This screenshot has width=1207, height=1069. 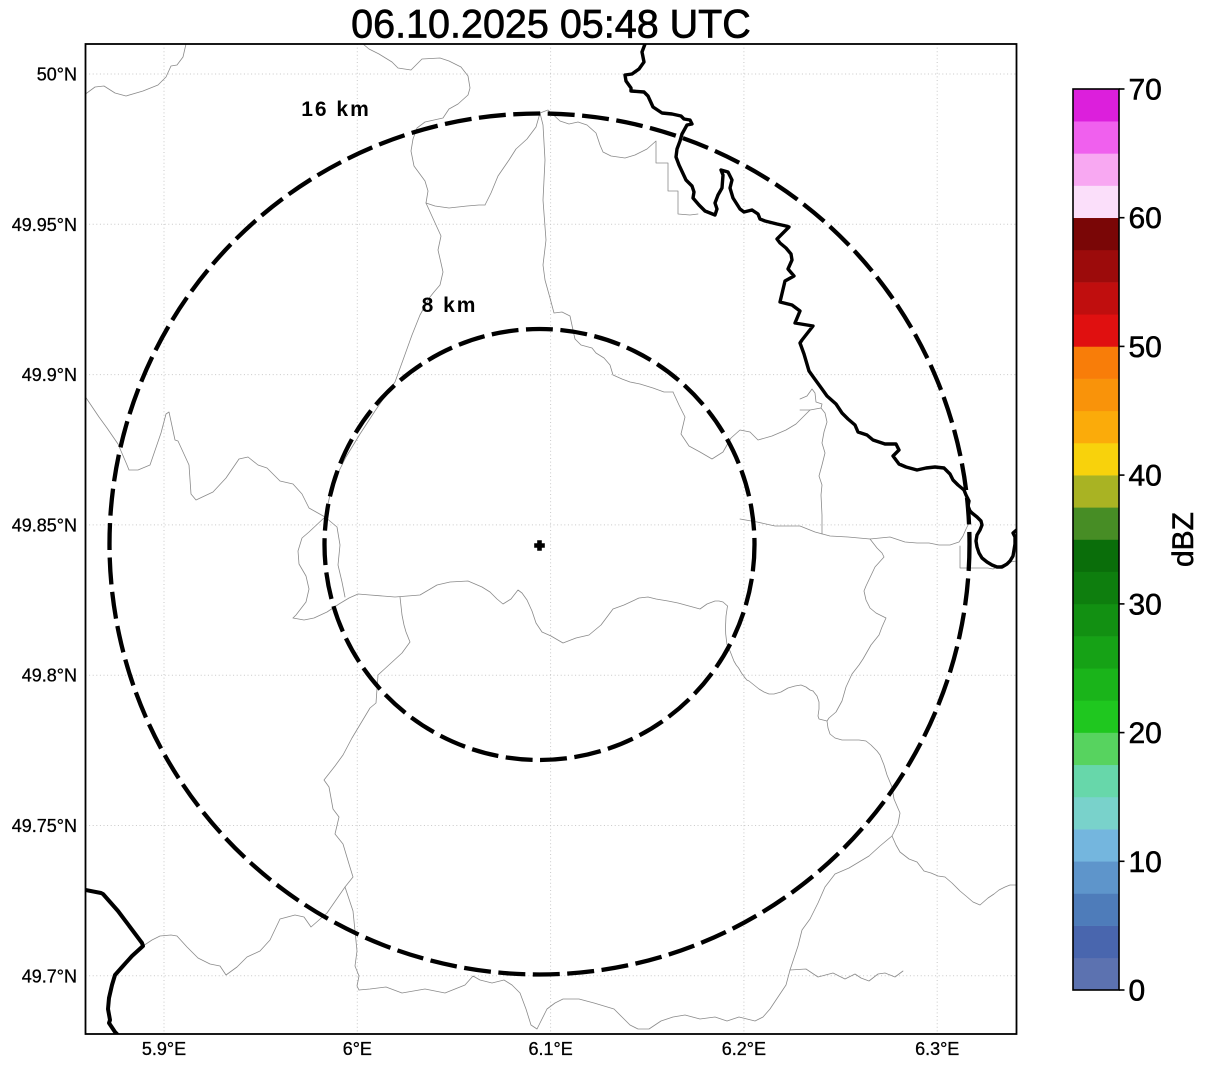 What do you see at coordinates (1137, 991) in the screenshot?
I see `svg-text: 0` at bounding box center [1137, 991].